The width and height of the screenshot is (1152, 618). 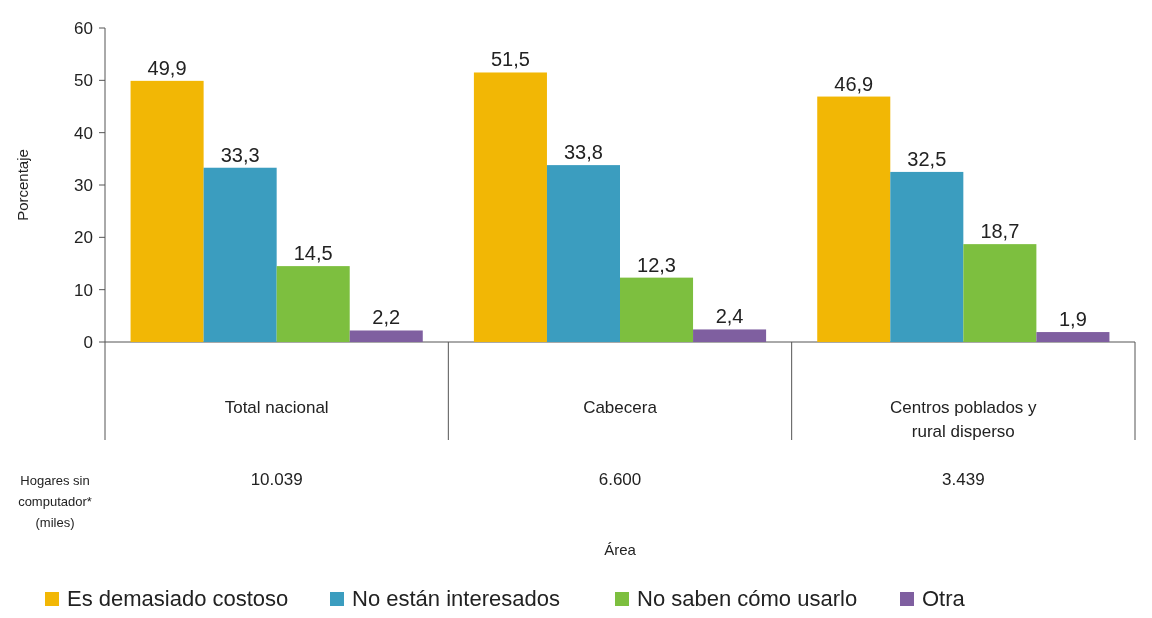 What do you see at coordinates (276, 479) in the screenshot?
I see `text: 10.039` at bounding box center [276, 479].